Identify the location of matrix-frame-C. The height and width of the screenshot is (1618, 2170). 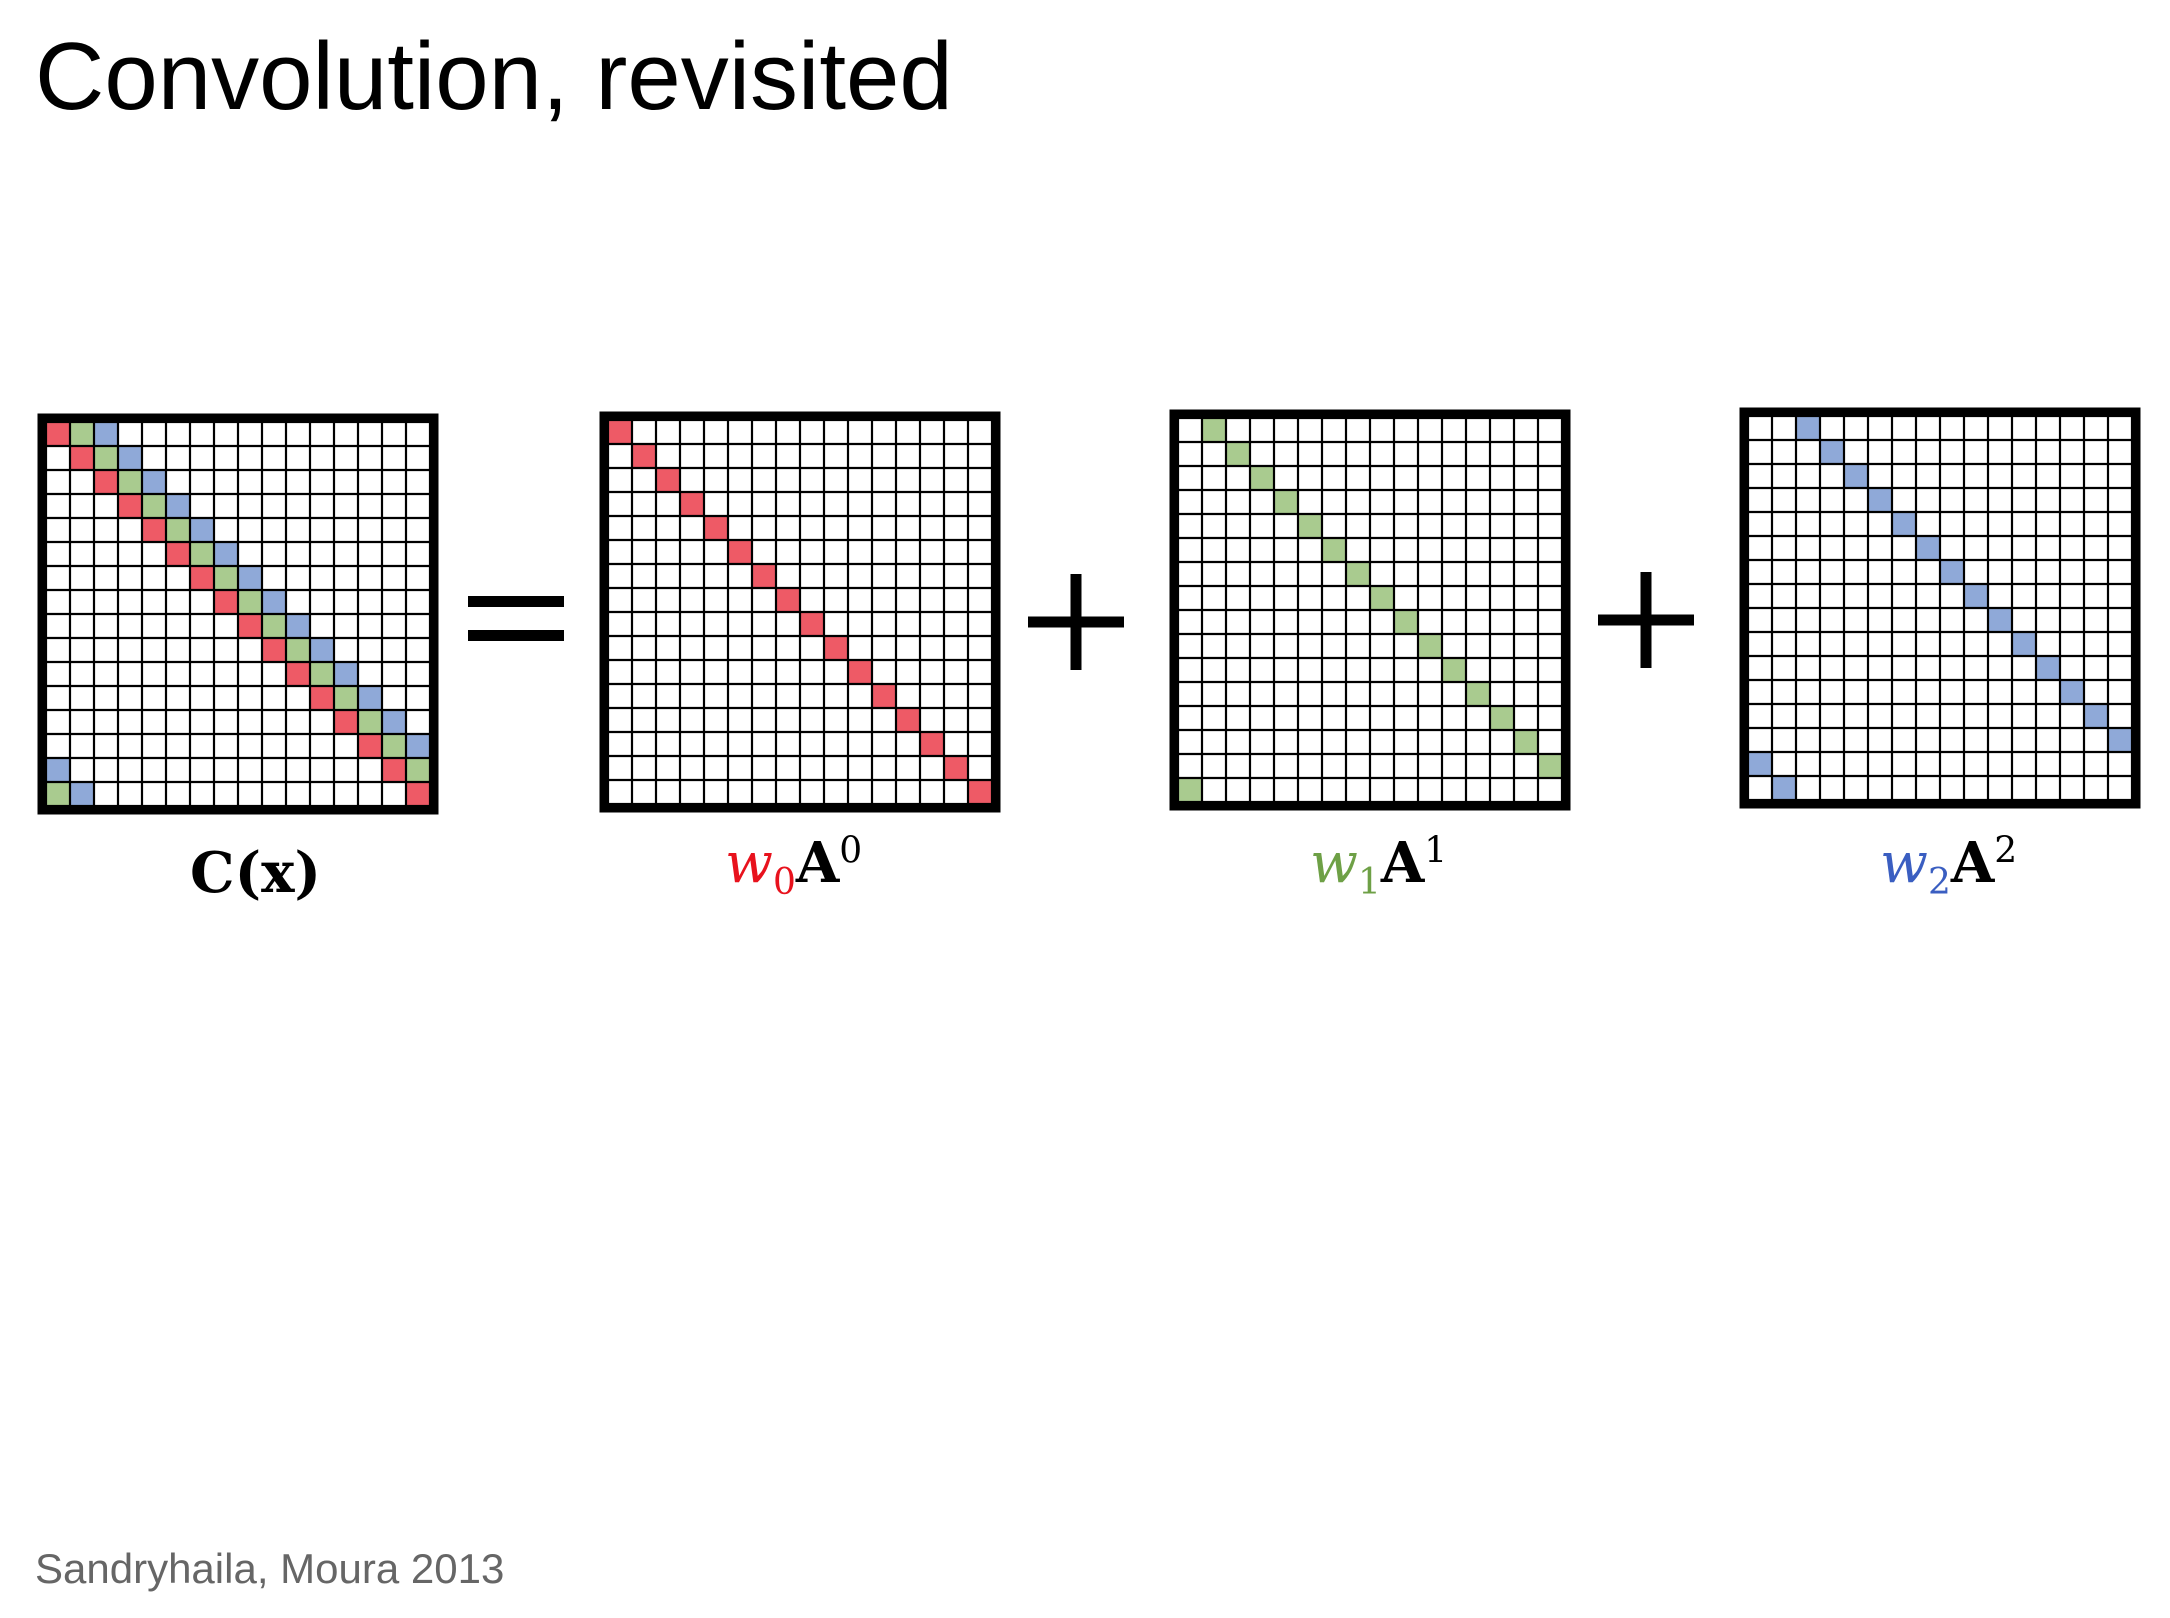
(238, 614).